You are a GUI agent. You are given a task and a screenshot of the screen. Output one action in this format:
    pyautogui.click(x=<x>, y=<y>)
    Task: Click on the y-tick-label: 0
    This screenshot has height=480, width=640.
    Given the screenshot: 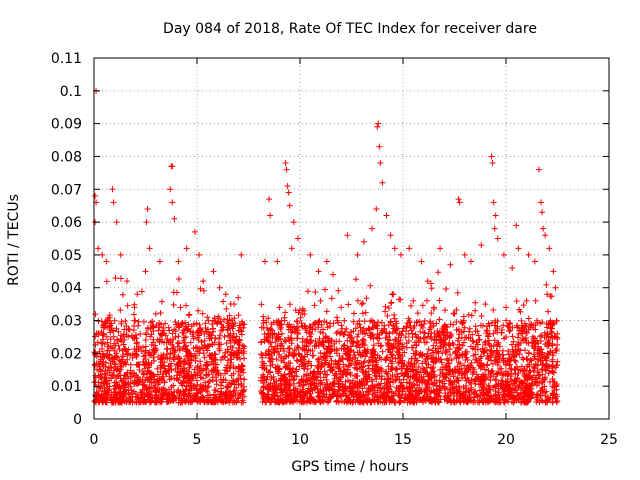 What is the action you would take?
    pyautogui.click(x=77, y=420)
    